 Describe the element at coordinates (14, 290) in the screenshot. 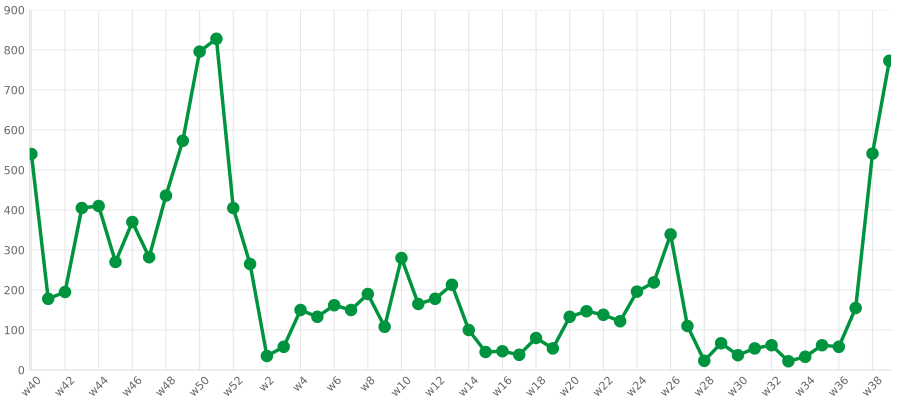

I see `y-tick-label: 200` at that location.